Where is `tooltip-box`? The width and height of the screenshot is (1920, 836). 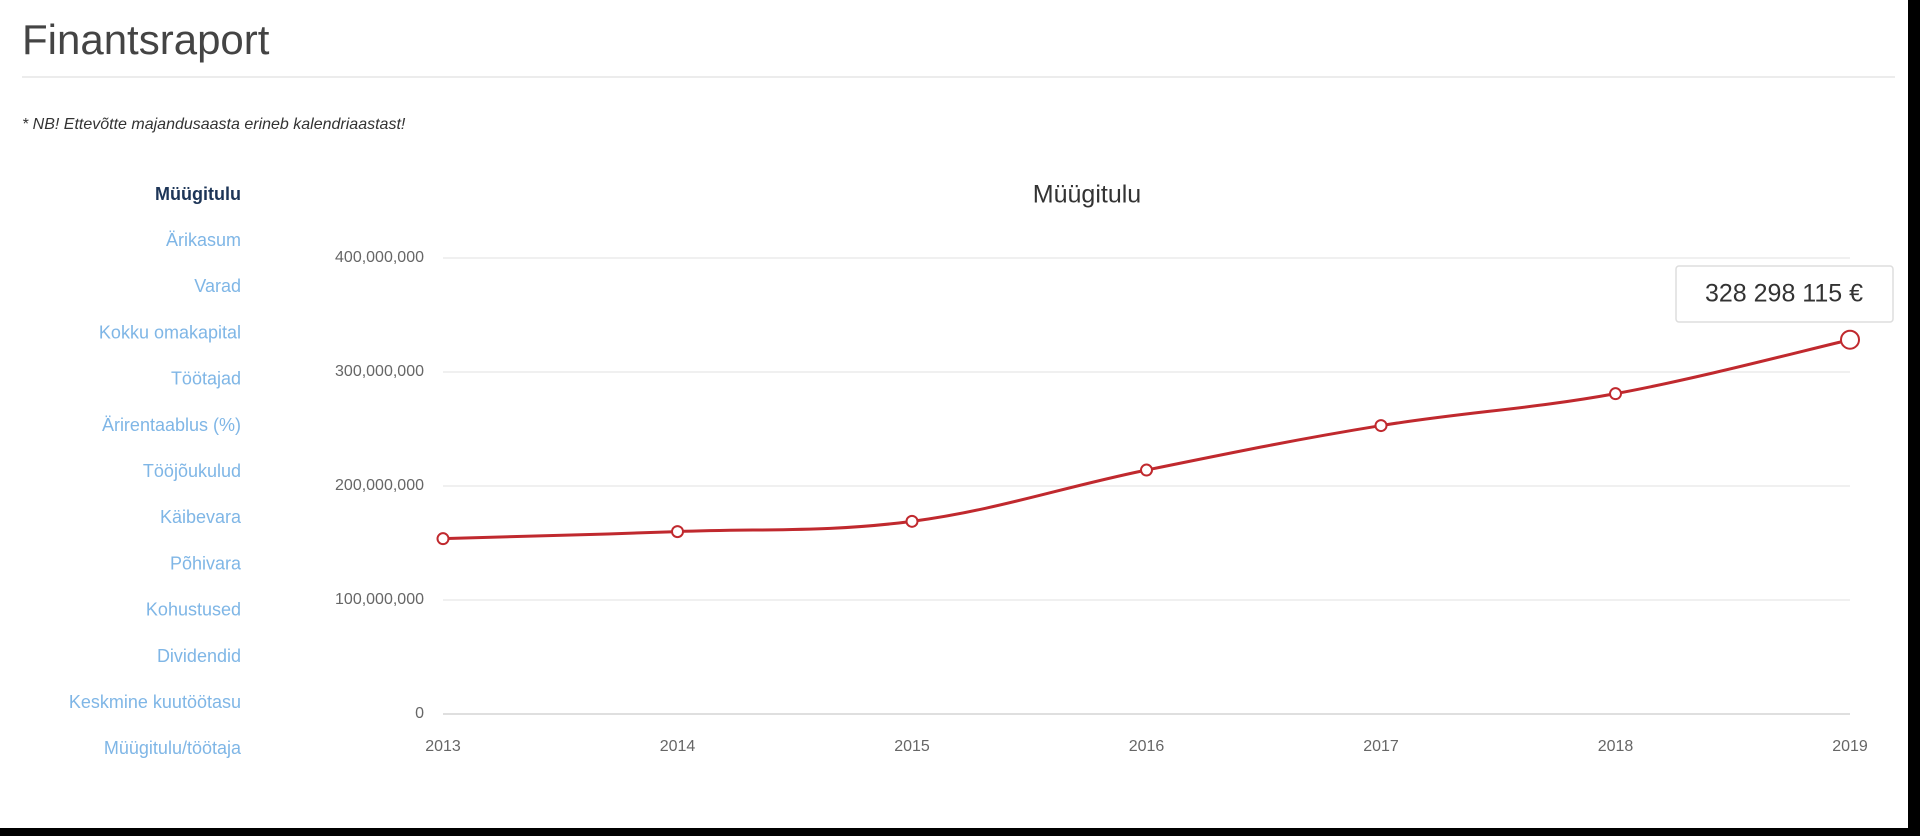 tooltip-box is located at coordinates (1784, 294).